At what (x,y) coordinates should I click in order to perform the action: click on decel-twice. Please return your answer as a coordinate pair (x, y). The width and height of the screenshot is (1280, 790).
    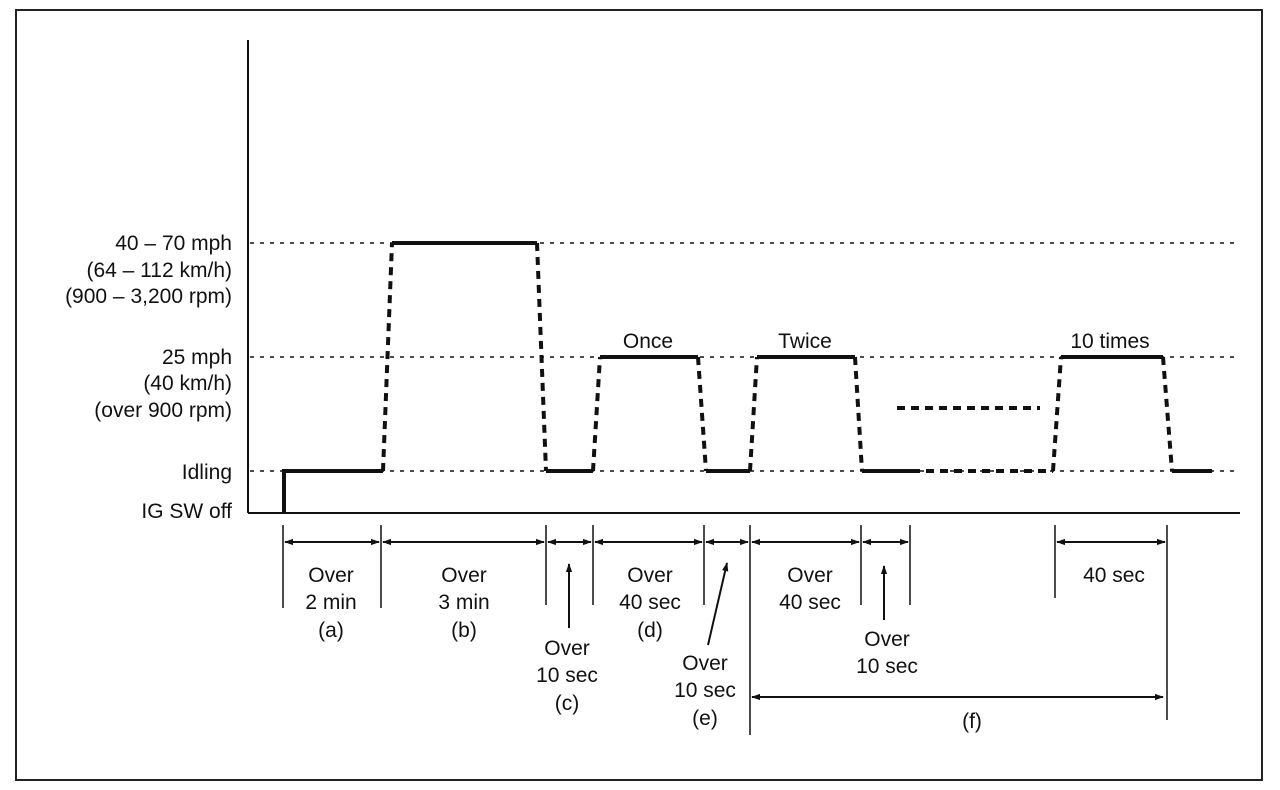
    Looking at the image, I should click on (858, 414).